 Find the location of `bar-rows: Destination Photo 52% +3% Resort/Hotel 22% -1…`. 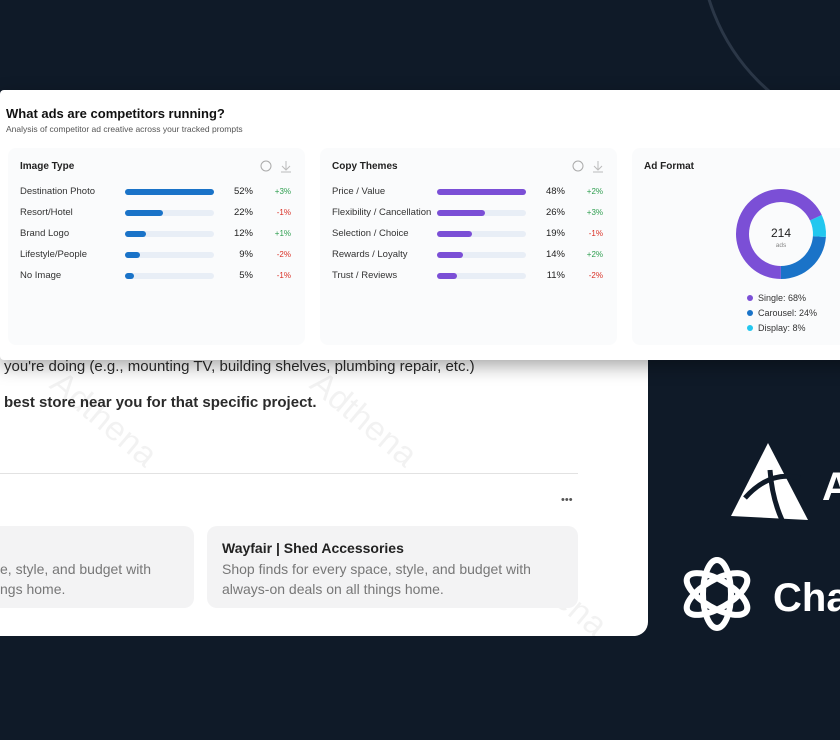

bar-rows: Destination Photo 52% +3% Resort/Hotel 22% -1… is located at coordinates (155, 233).